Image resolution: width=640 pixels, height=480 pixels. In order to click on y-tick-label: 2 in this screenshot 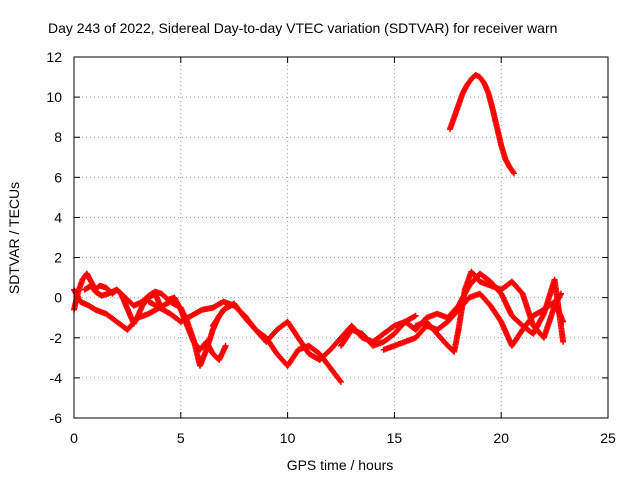, I will do `click(58, 258)`.